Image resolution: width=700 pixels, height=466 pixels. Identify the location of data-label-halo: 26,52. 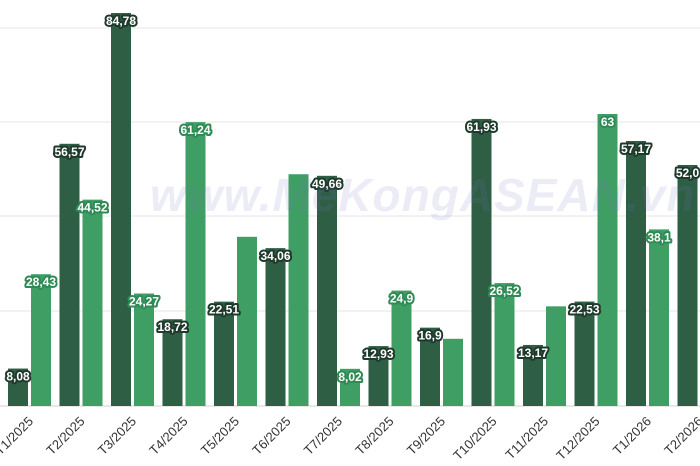
(504, 291).